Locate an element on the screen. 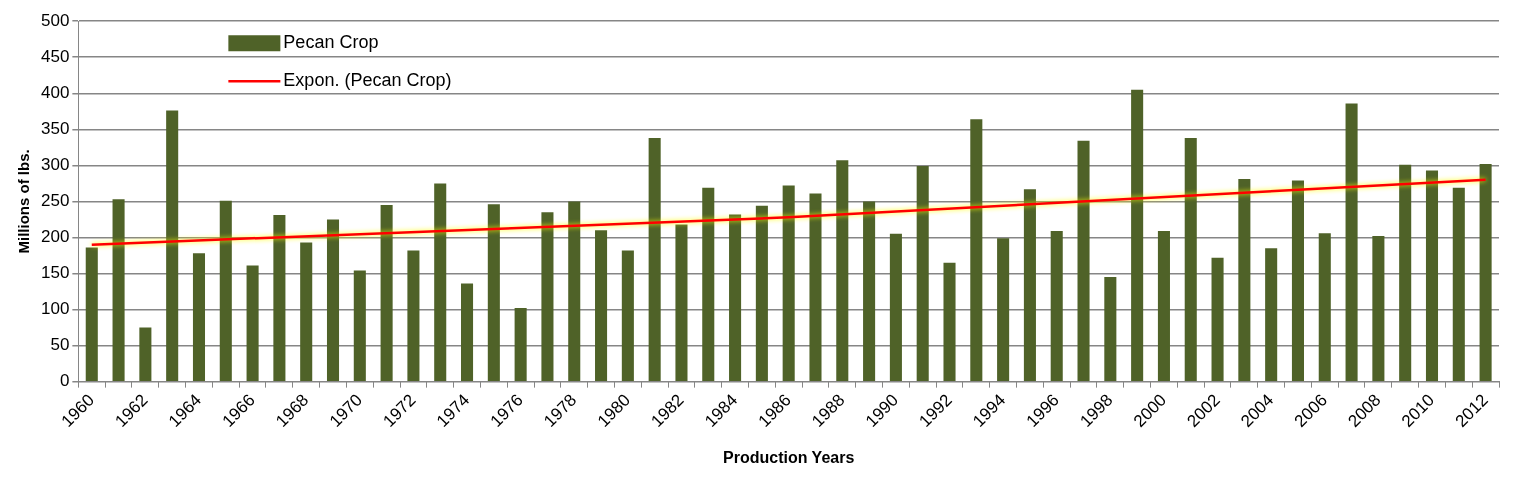 The width and height of the screenshot is (1515, 484). y-tick-label: 400 is located at coordinates (55, 92).